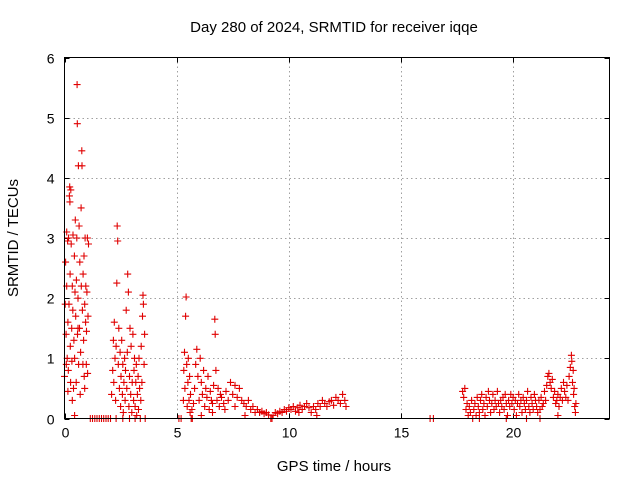 This screenshot has width=640, height=480. What do you see at coordinates (51, 239) in the screenshot?
I see `y-tick-label: 3` at bounding box center [51, 239].